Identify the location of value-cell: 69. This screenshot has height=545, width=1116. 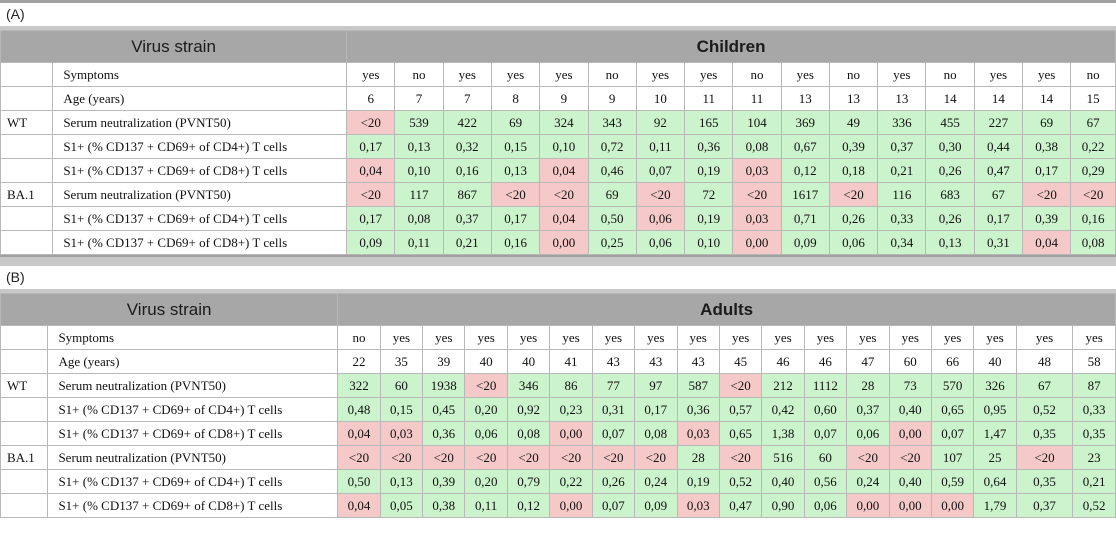
(612, 194).